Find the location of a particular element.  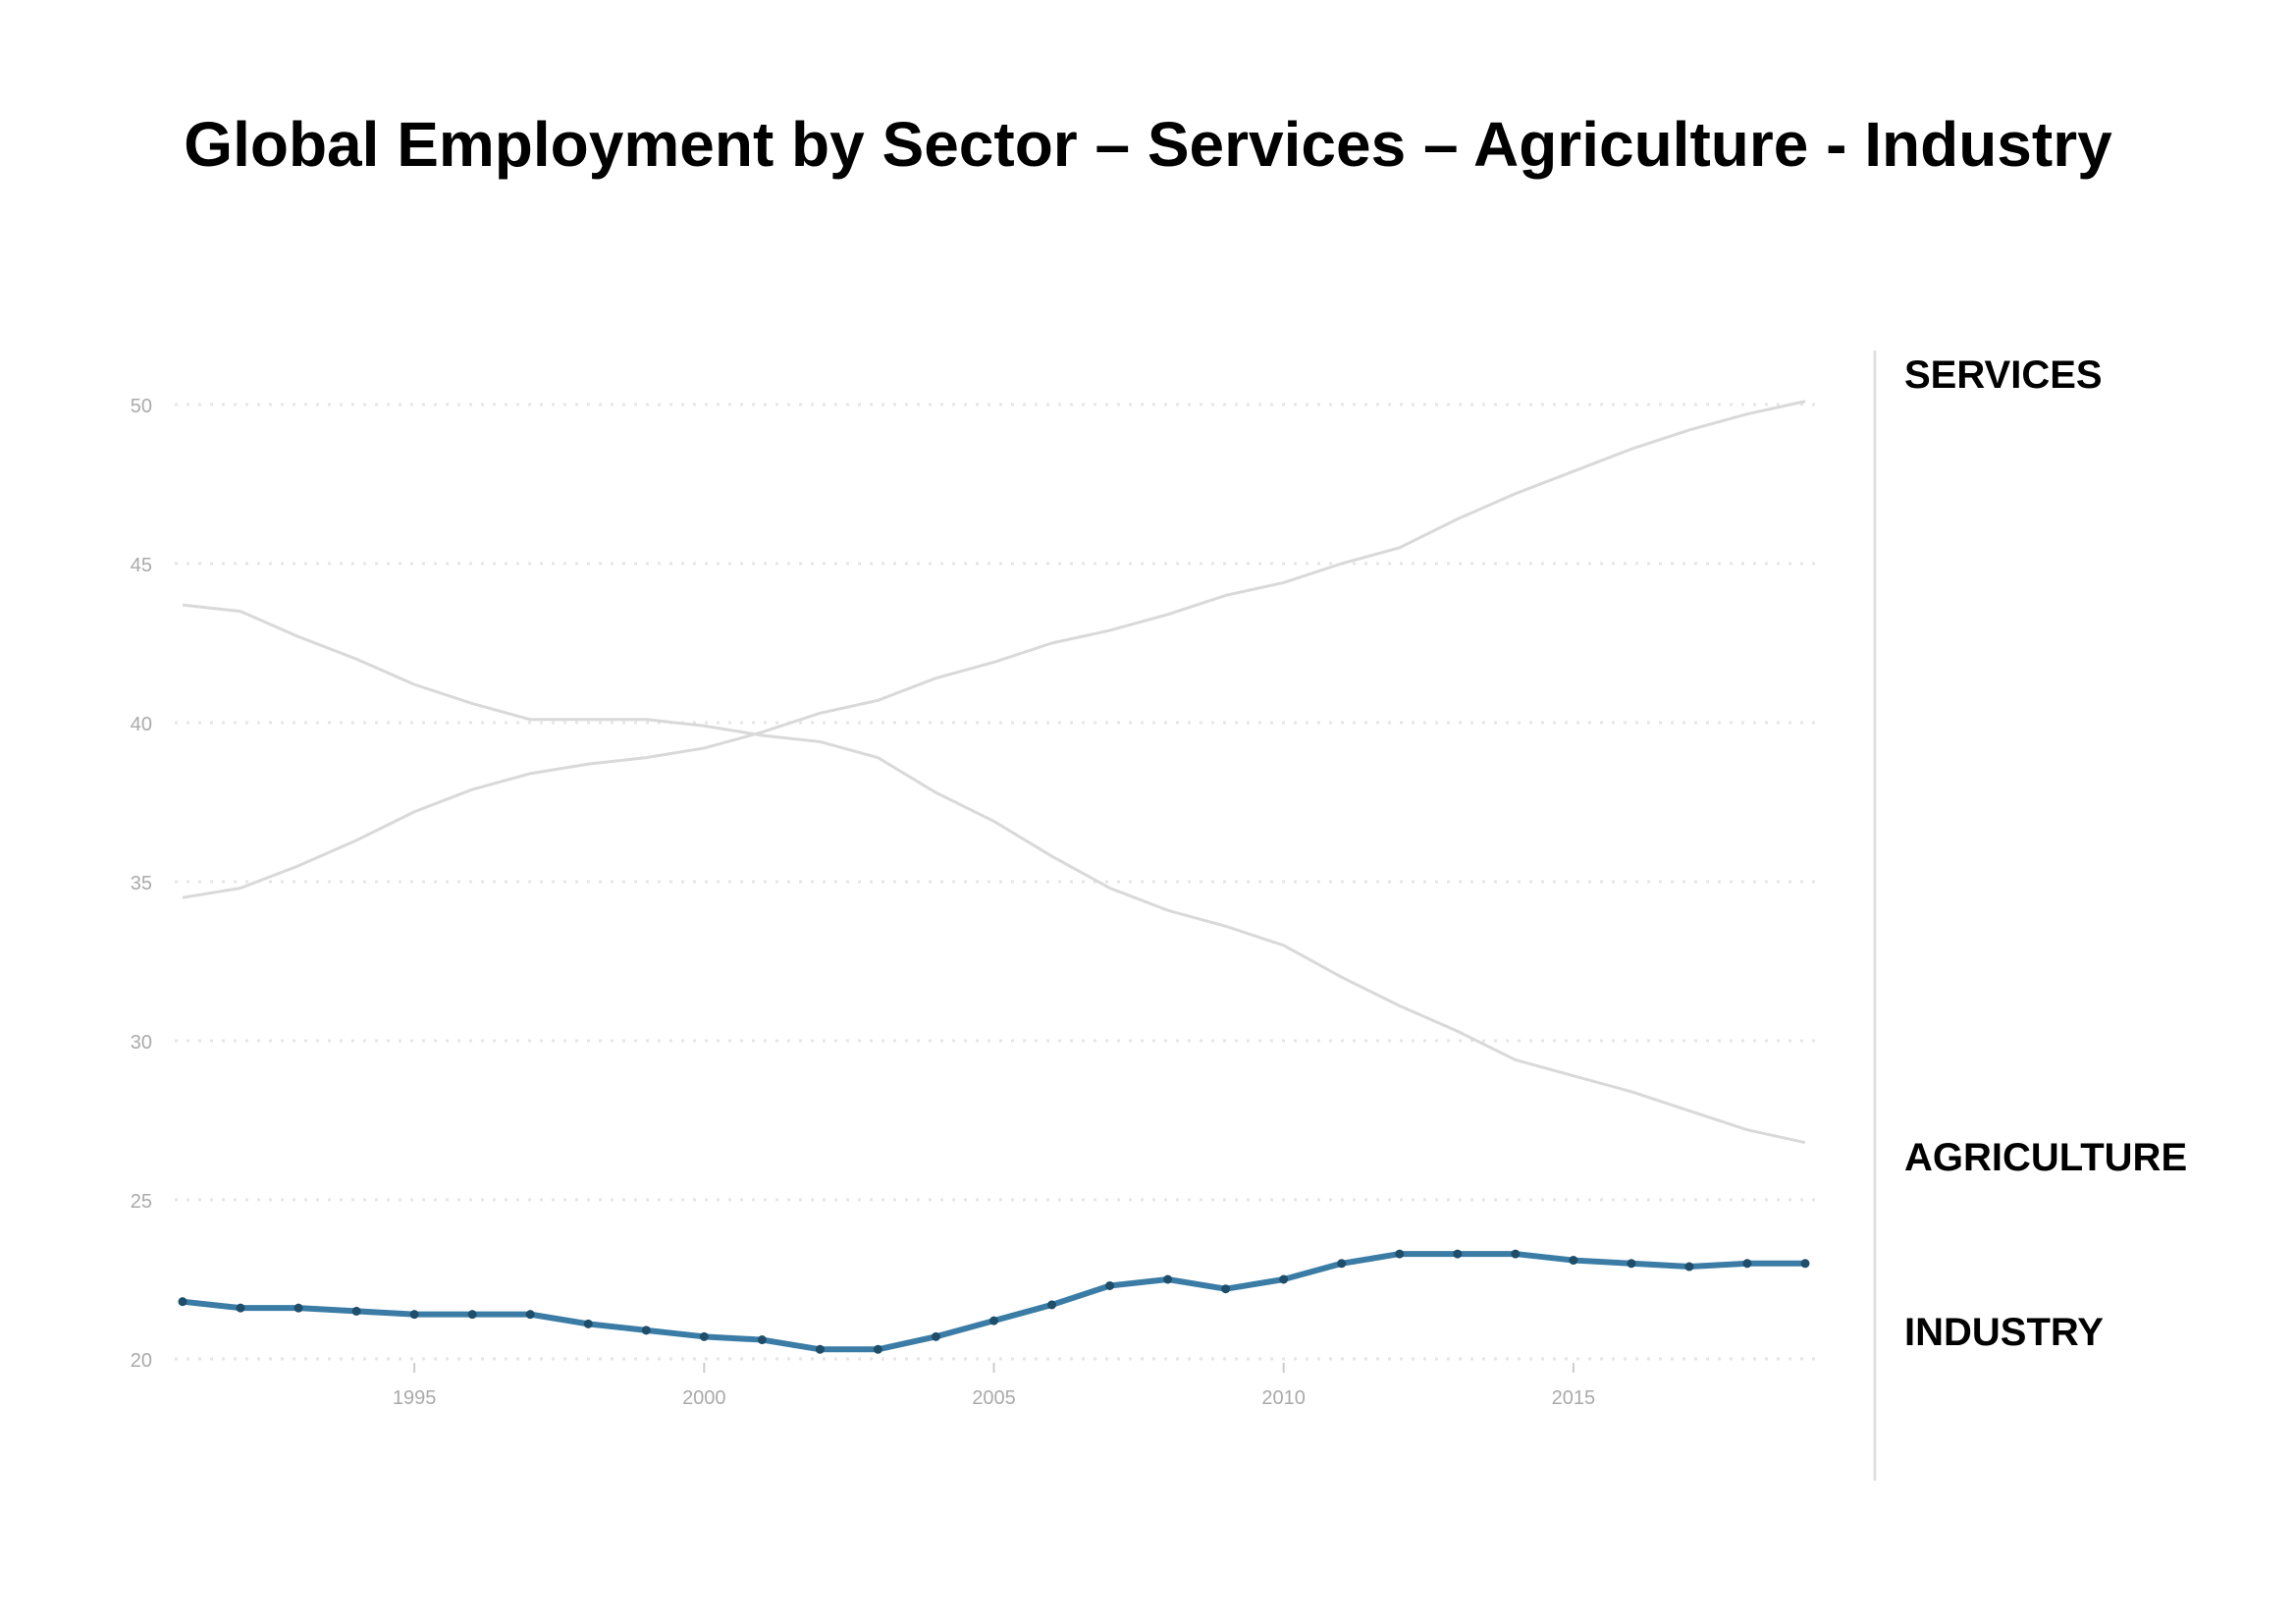

label-agriculture: AGRICULTURE is located at coordinates (2046, 1157).